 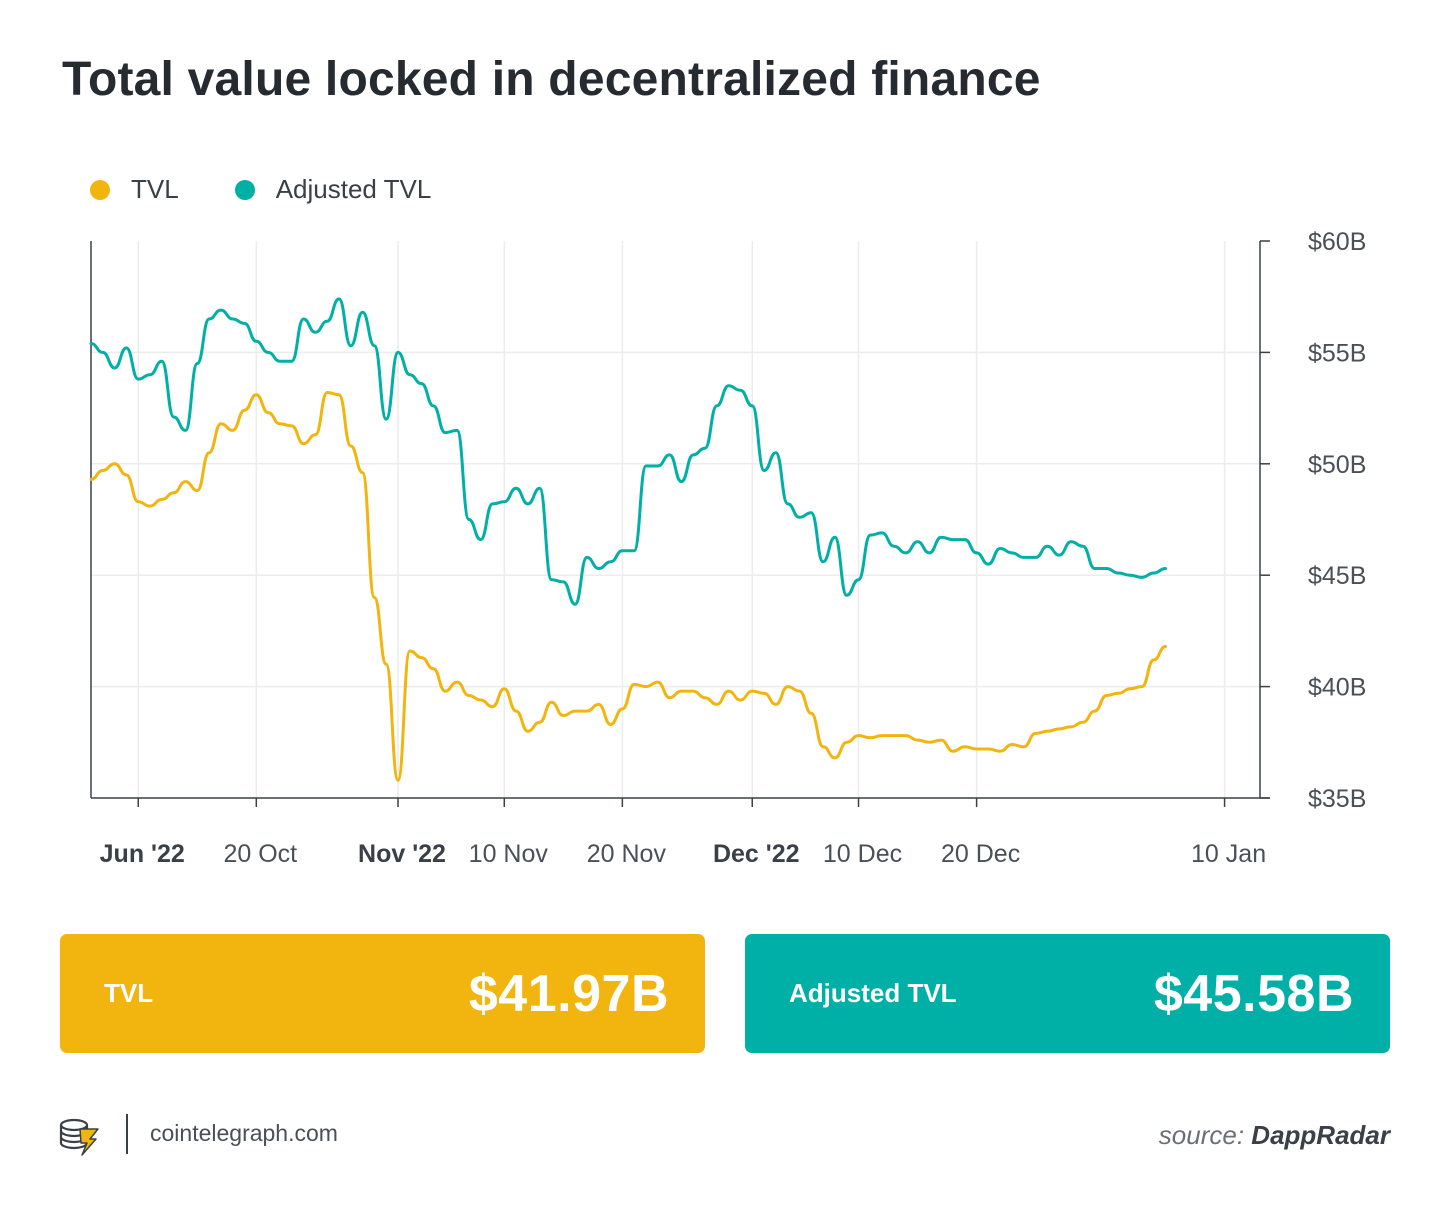 I want to click on legend-item-tvl: TVL, so click(x=134, y=189).